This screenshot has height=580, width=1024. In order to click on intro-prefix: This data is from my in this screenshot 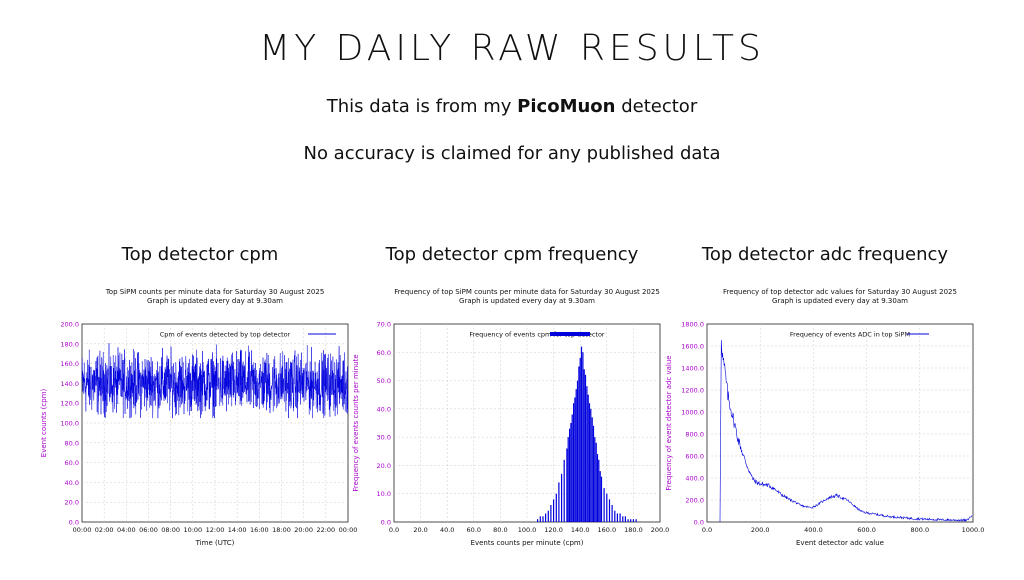, I will do `click(419, 106)`.